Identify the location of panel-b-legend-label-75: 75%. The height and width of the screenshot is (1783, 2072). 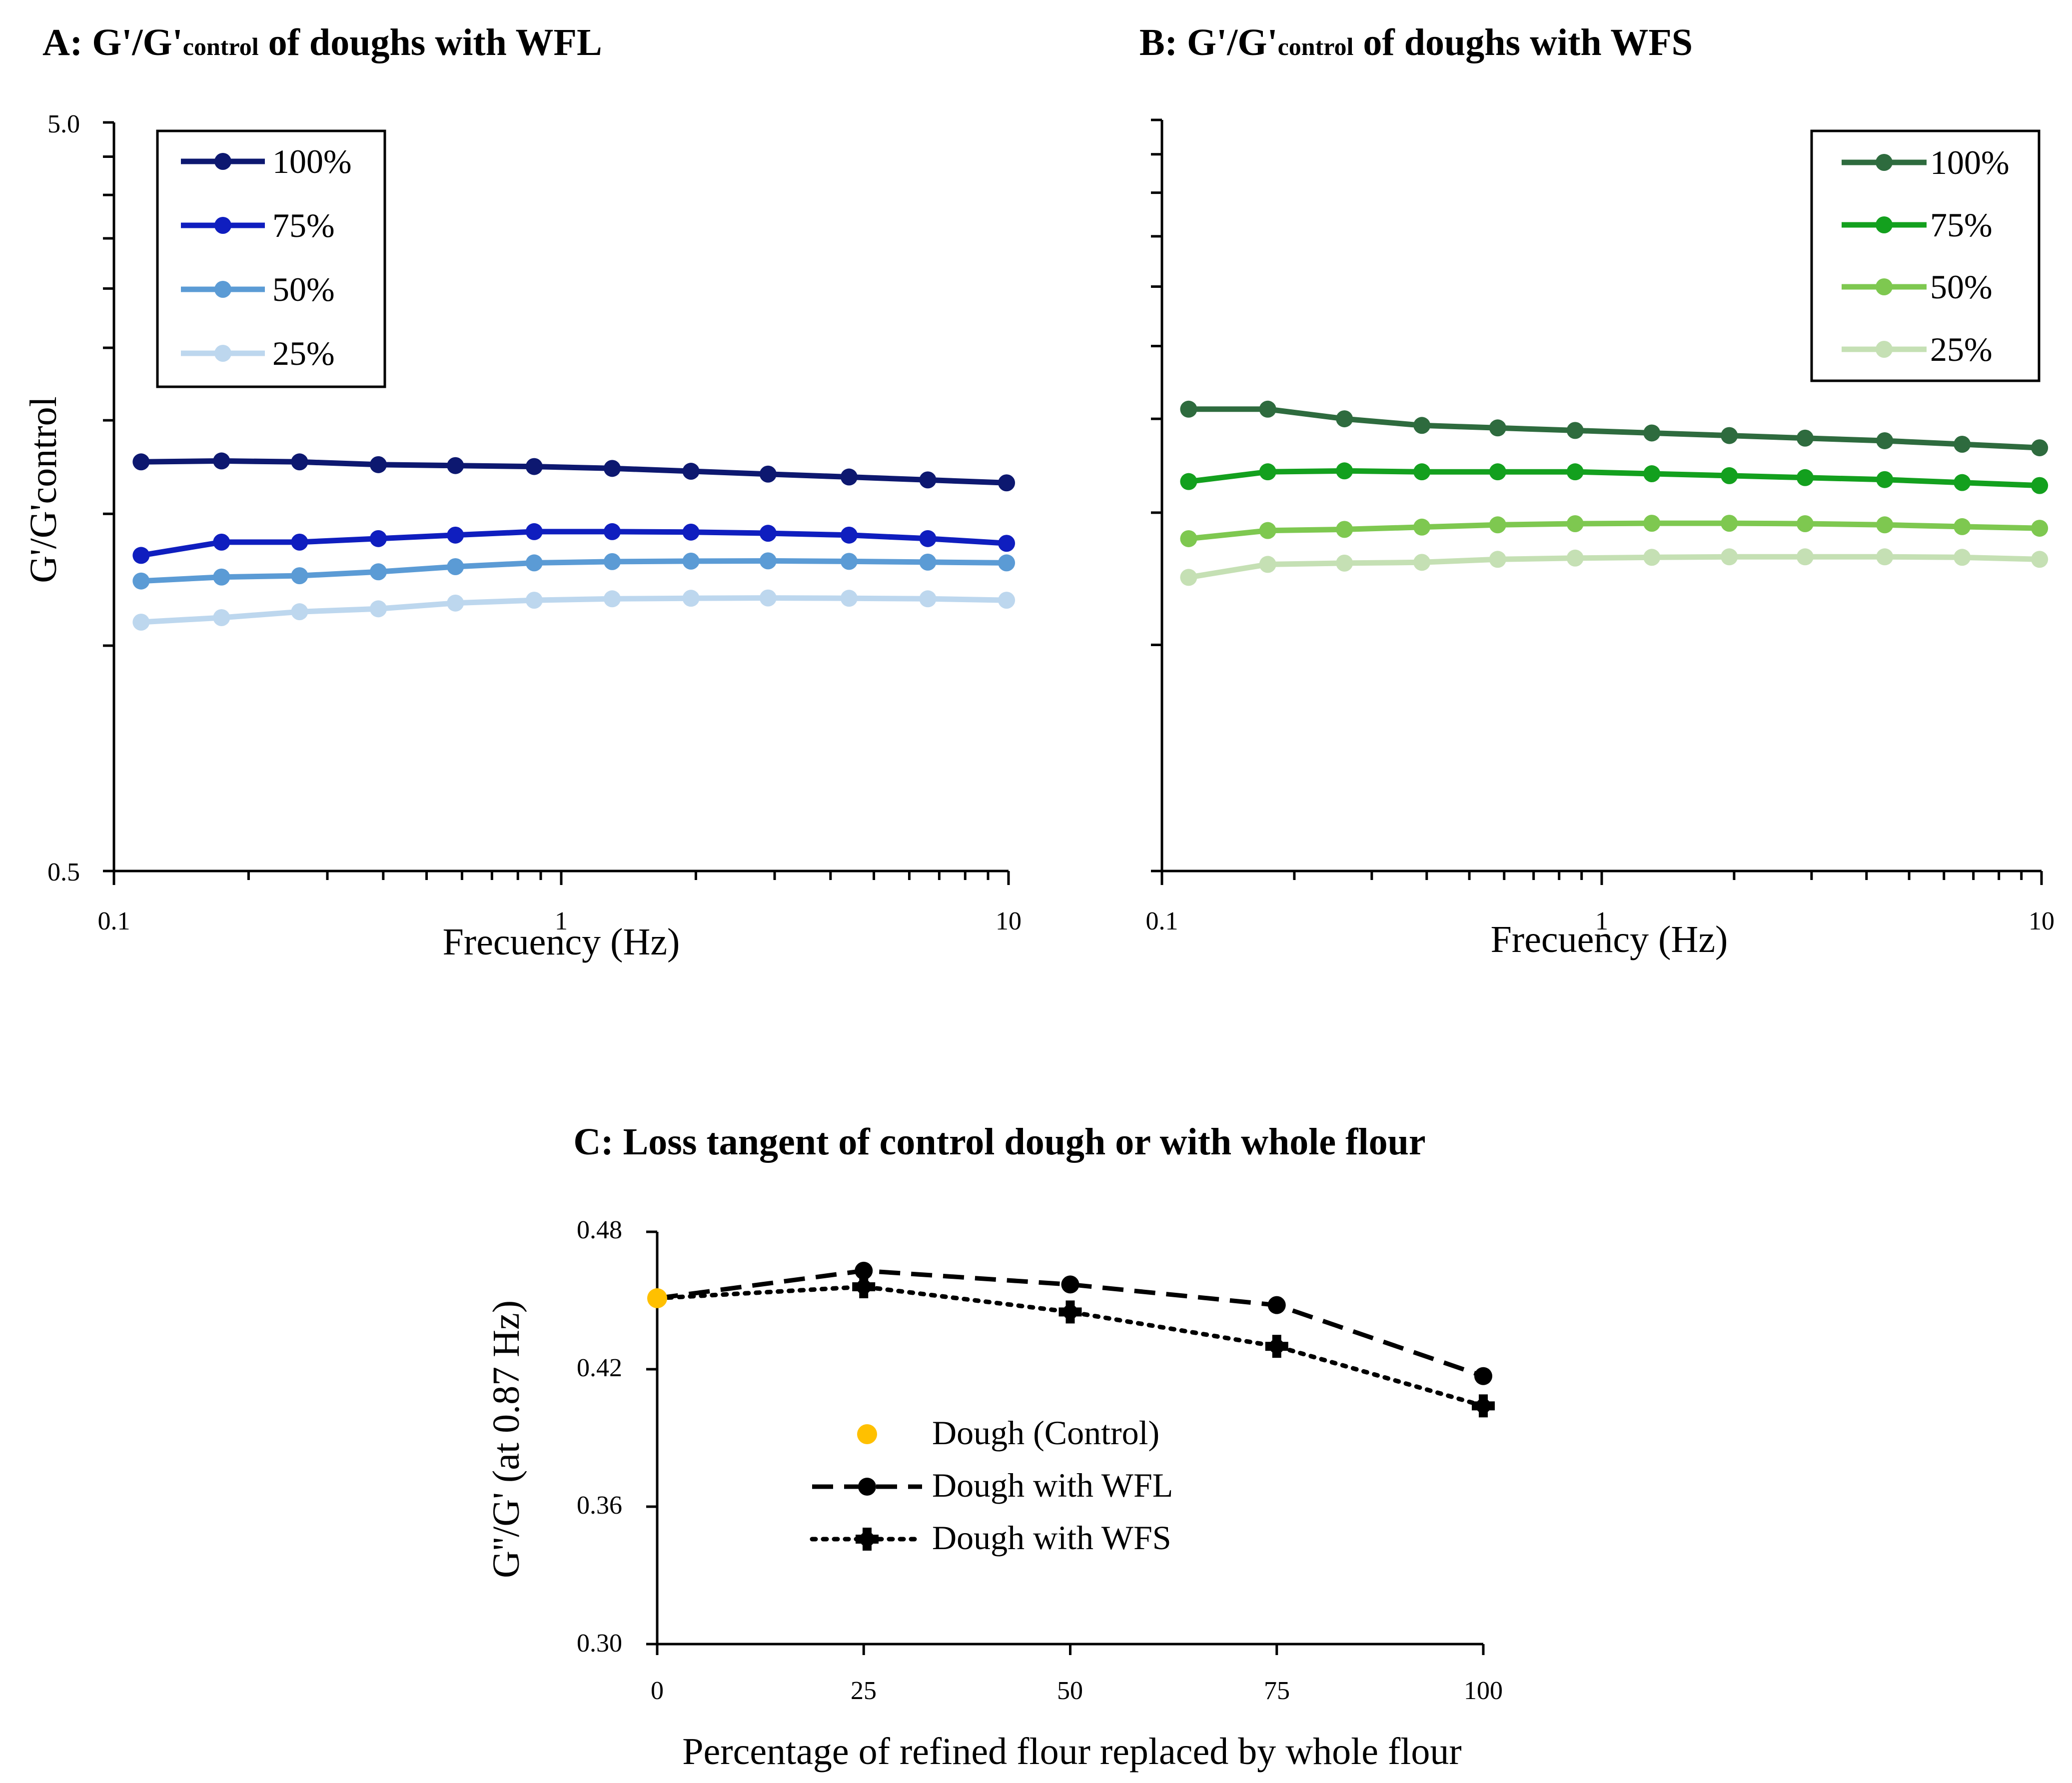
(1961, 225).